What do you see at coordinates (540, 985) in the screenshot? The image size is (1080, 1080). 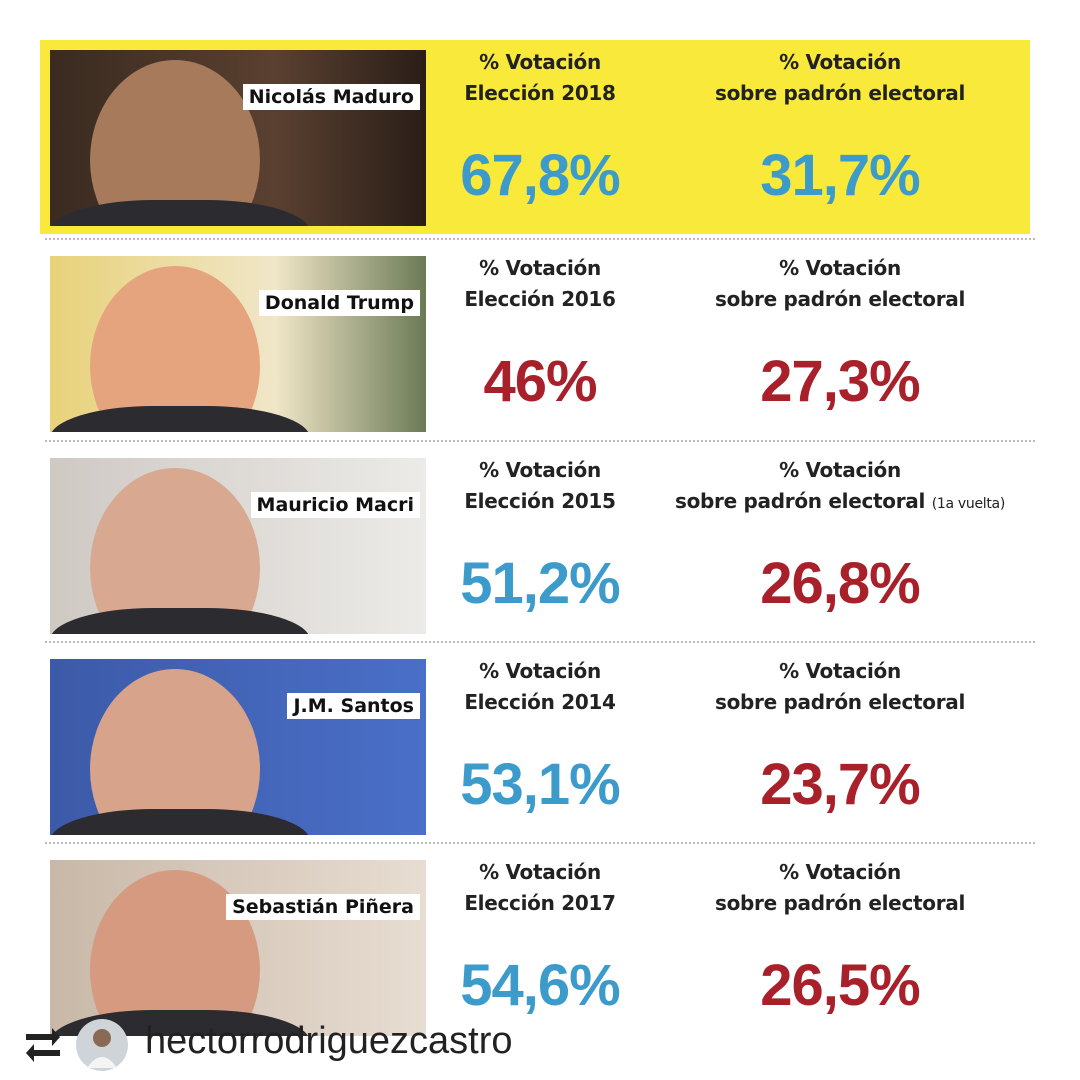 I see `vote-value: 54,6%` at bounding box center [540, 985].